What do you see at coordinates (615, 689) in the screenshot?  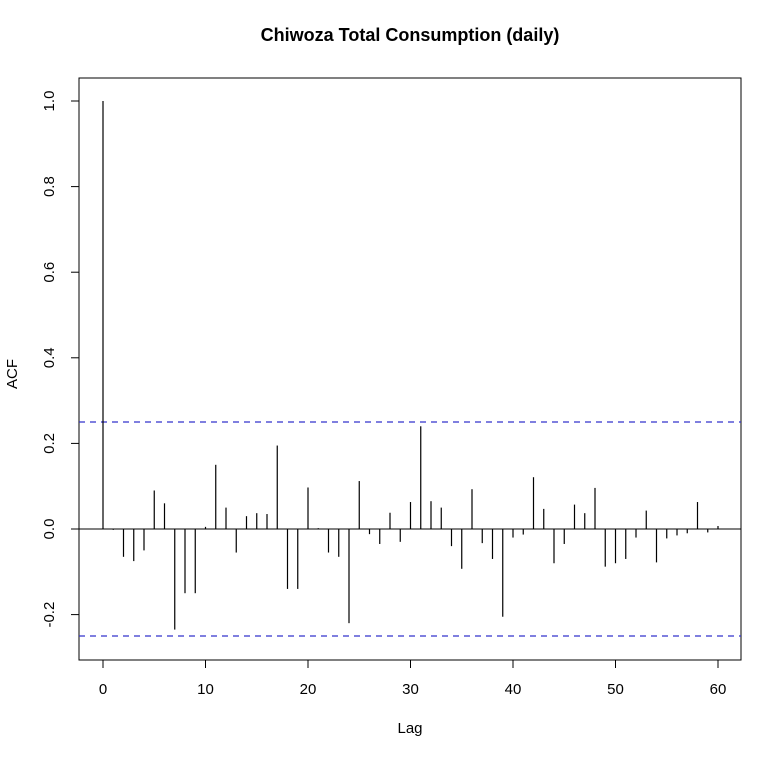 I see `x-tick-label: 50` at bounding box center [615, 689].